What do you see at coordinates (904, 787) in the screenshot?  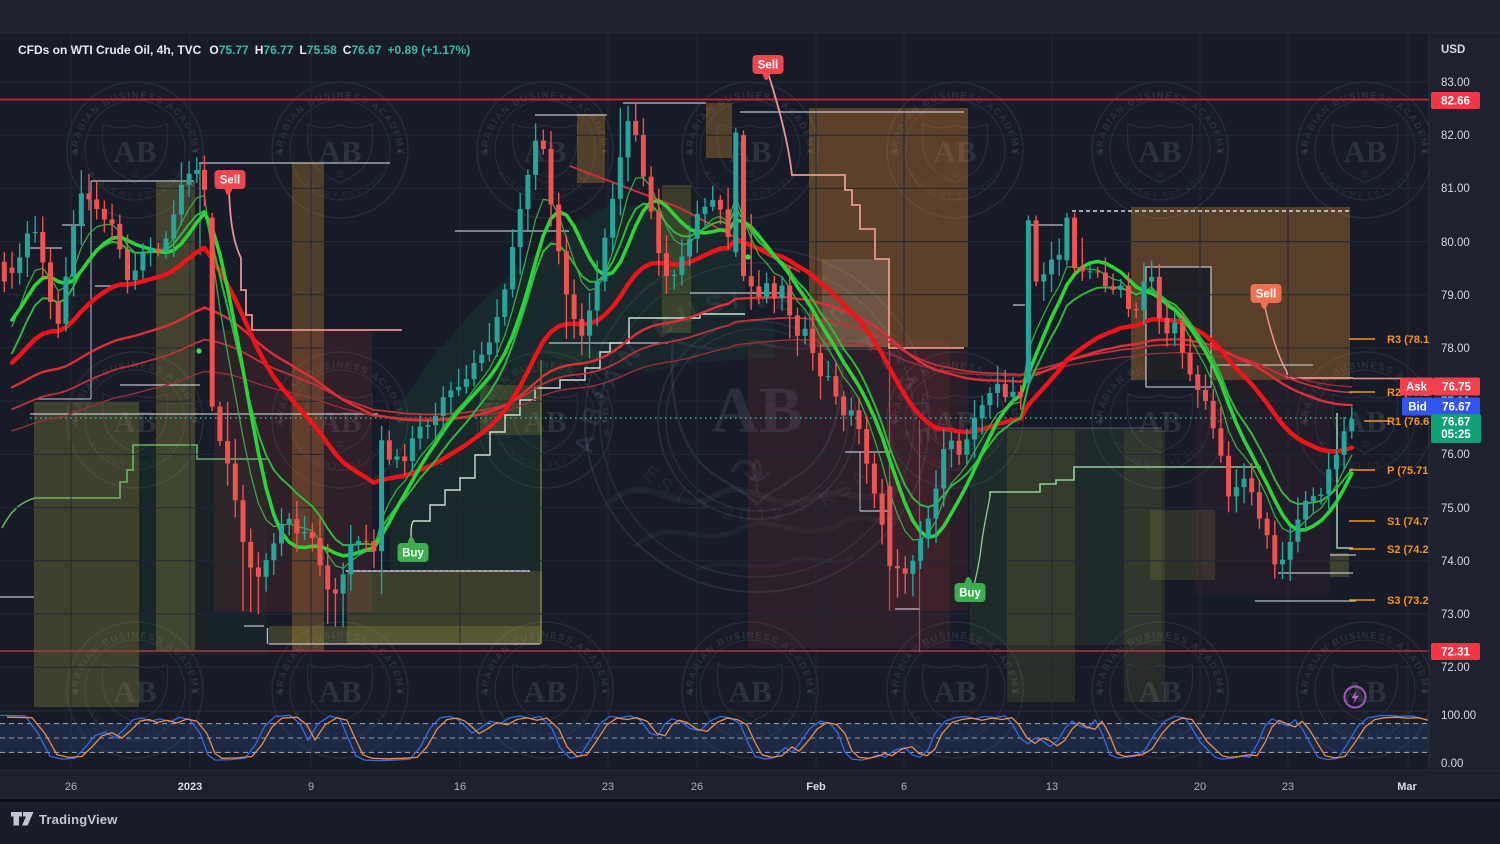 I see `svg-text: 6` at bounding box center [904, 787].